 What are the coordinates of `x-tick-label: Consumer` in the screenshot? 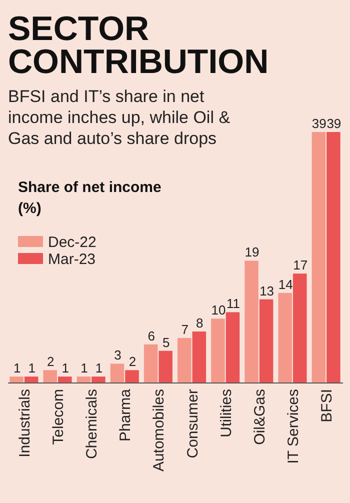 It's located at (193, 423).